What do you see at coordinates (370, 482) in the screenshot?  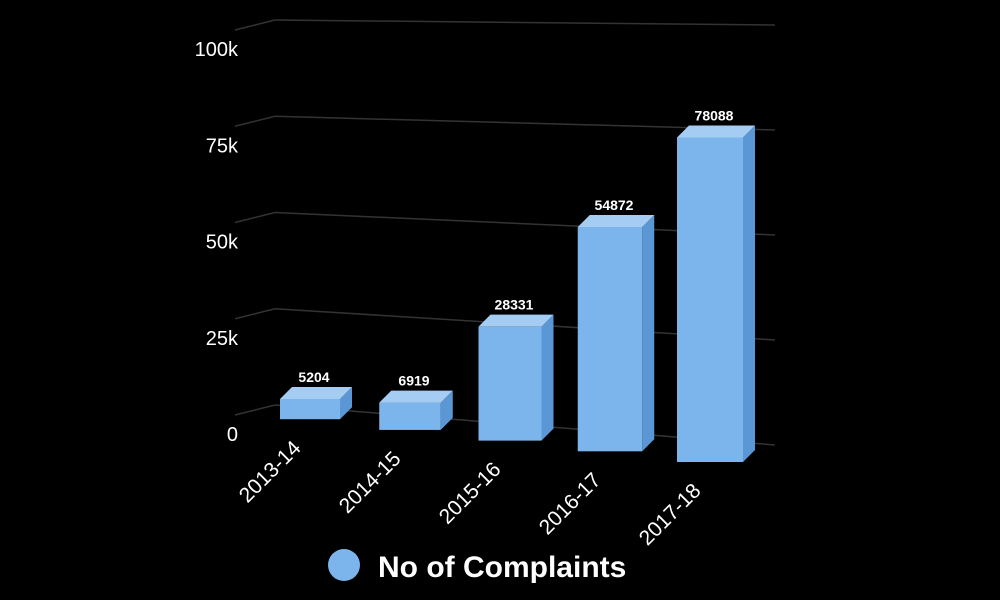 I see `x-tick-label: 2014-15` at bounding box center [370, 482].